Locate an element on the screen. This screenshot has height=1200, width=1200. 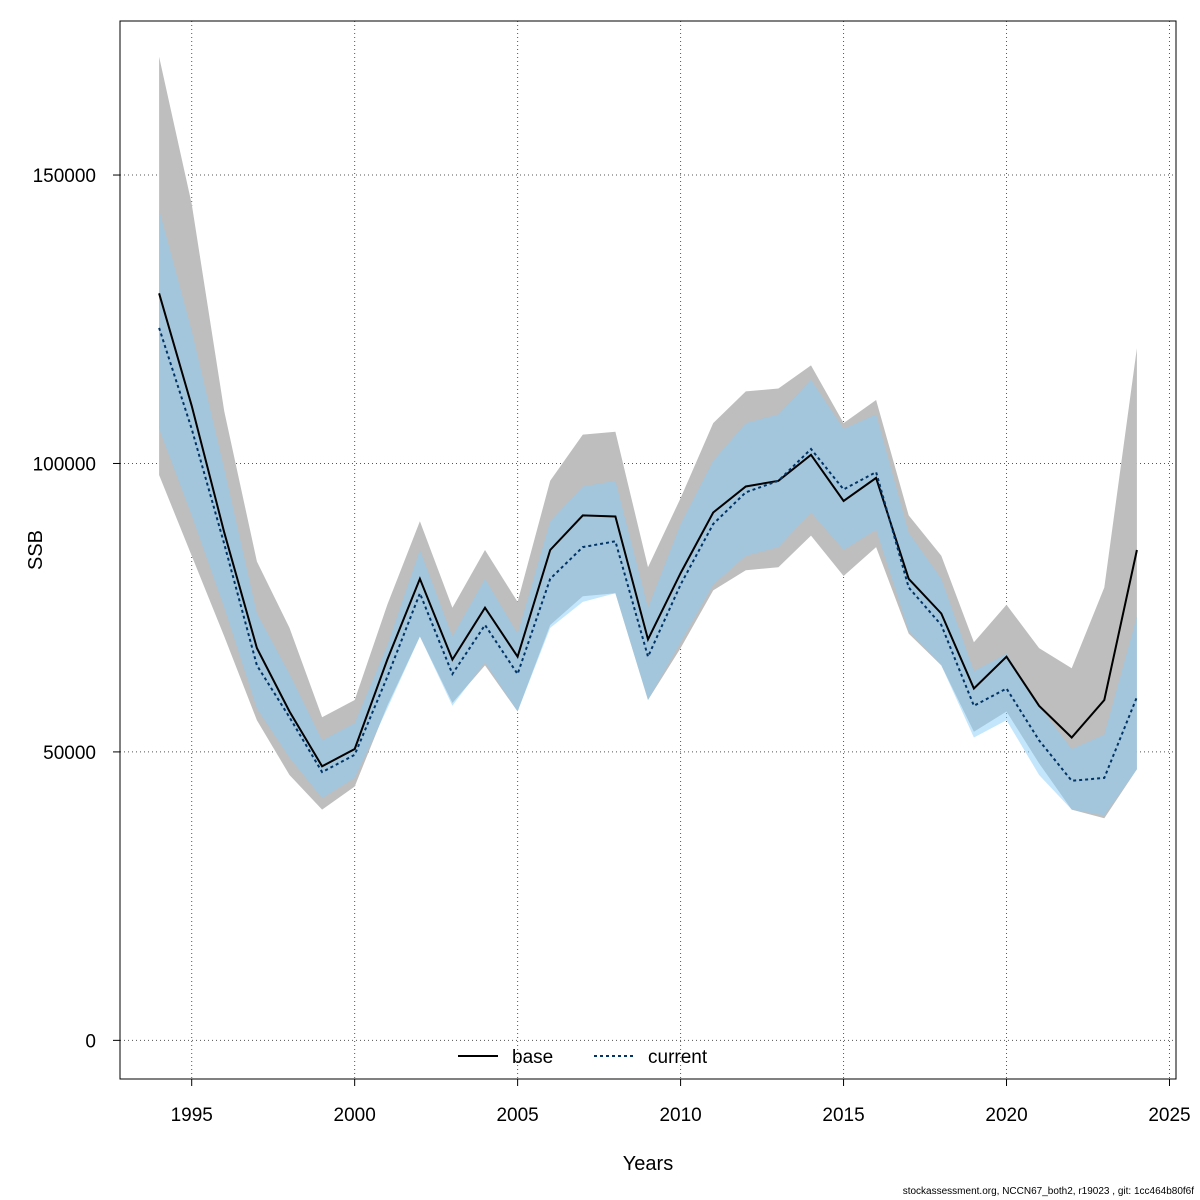
x-tick-label-2010: 2010 is located at coordinates (680, 1115).